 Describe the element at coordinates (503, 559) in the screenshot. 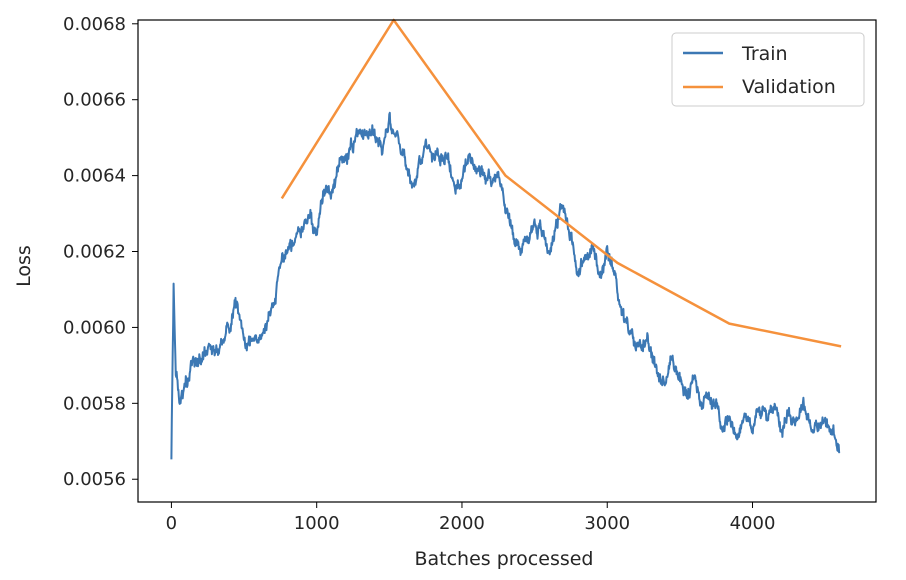

I see `x-axis-label: Batches processed` at that location.